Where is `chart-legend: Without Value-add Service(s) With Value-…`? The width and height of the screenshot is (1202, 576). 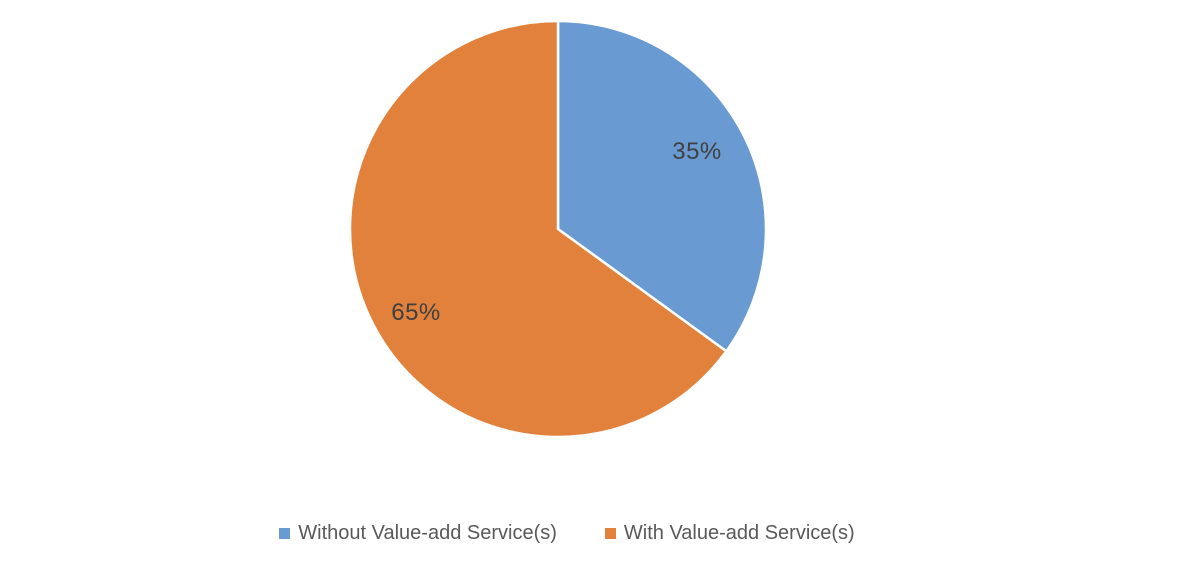 chart-legend: Without Value-add Service(s) With Value-… is located at coordinates (567, 533).